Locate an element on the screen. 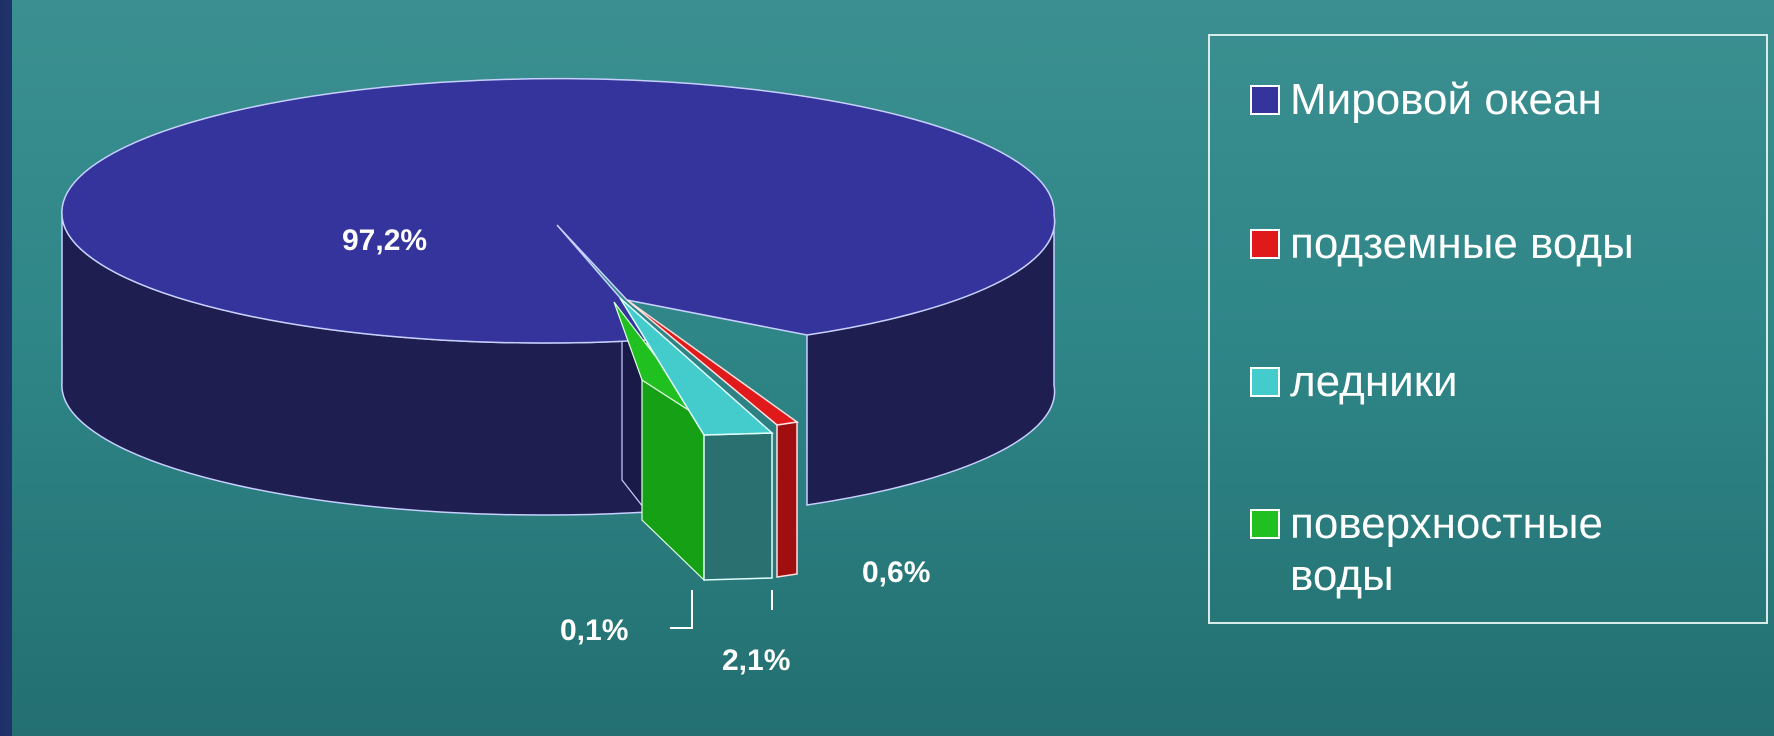 The image size is (1774, 736). legend-label-surface-water: поверхностные воды is located at coordinates (1446, 549).